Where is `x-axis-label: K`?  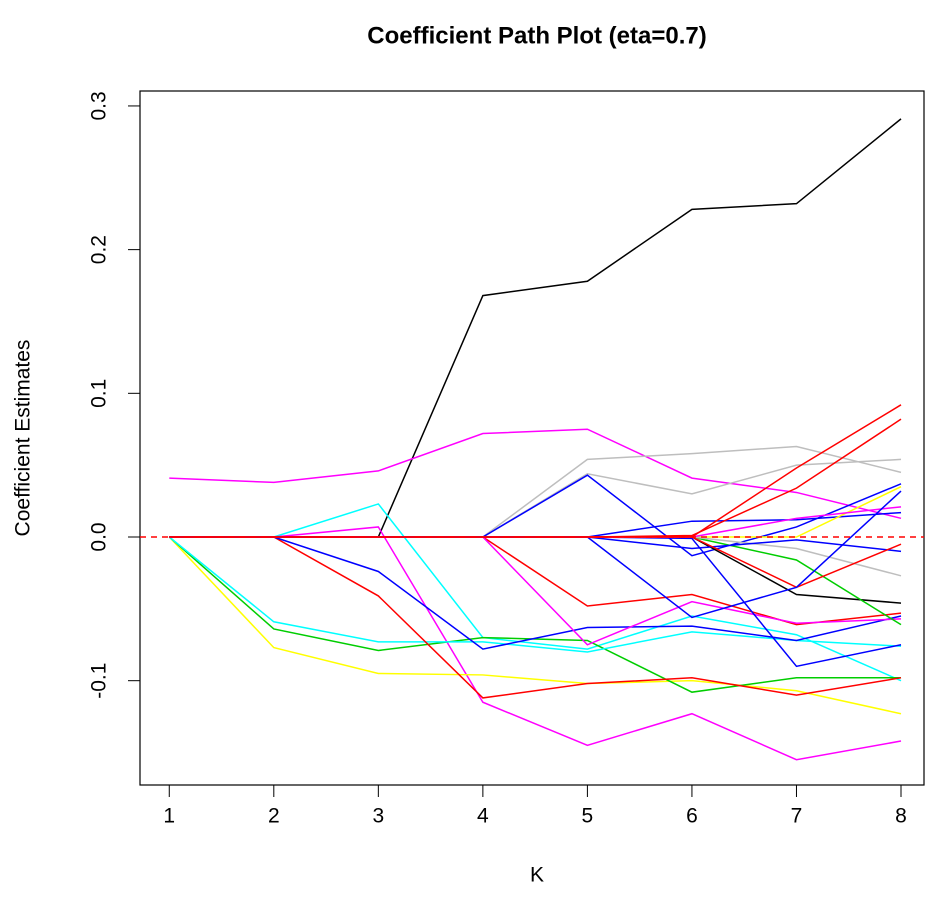
x-axis-label: K is located at coordinates (537, 875).